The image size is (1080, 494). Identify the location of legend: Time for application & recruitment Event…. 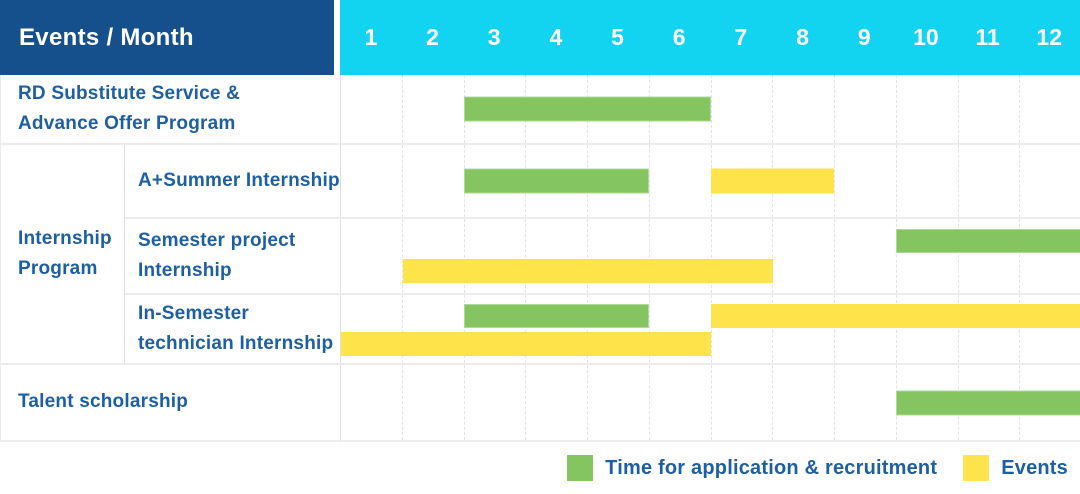
(540, 468).